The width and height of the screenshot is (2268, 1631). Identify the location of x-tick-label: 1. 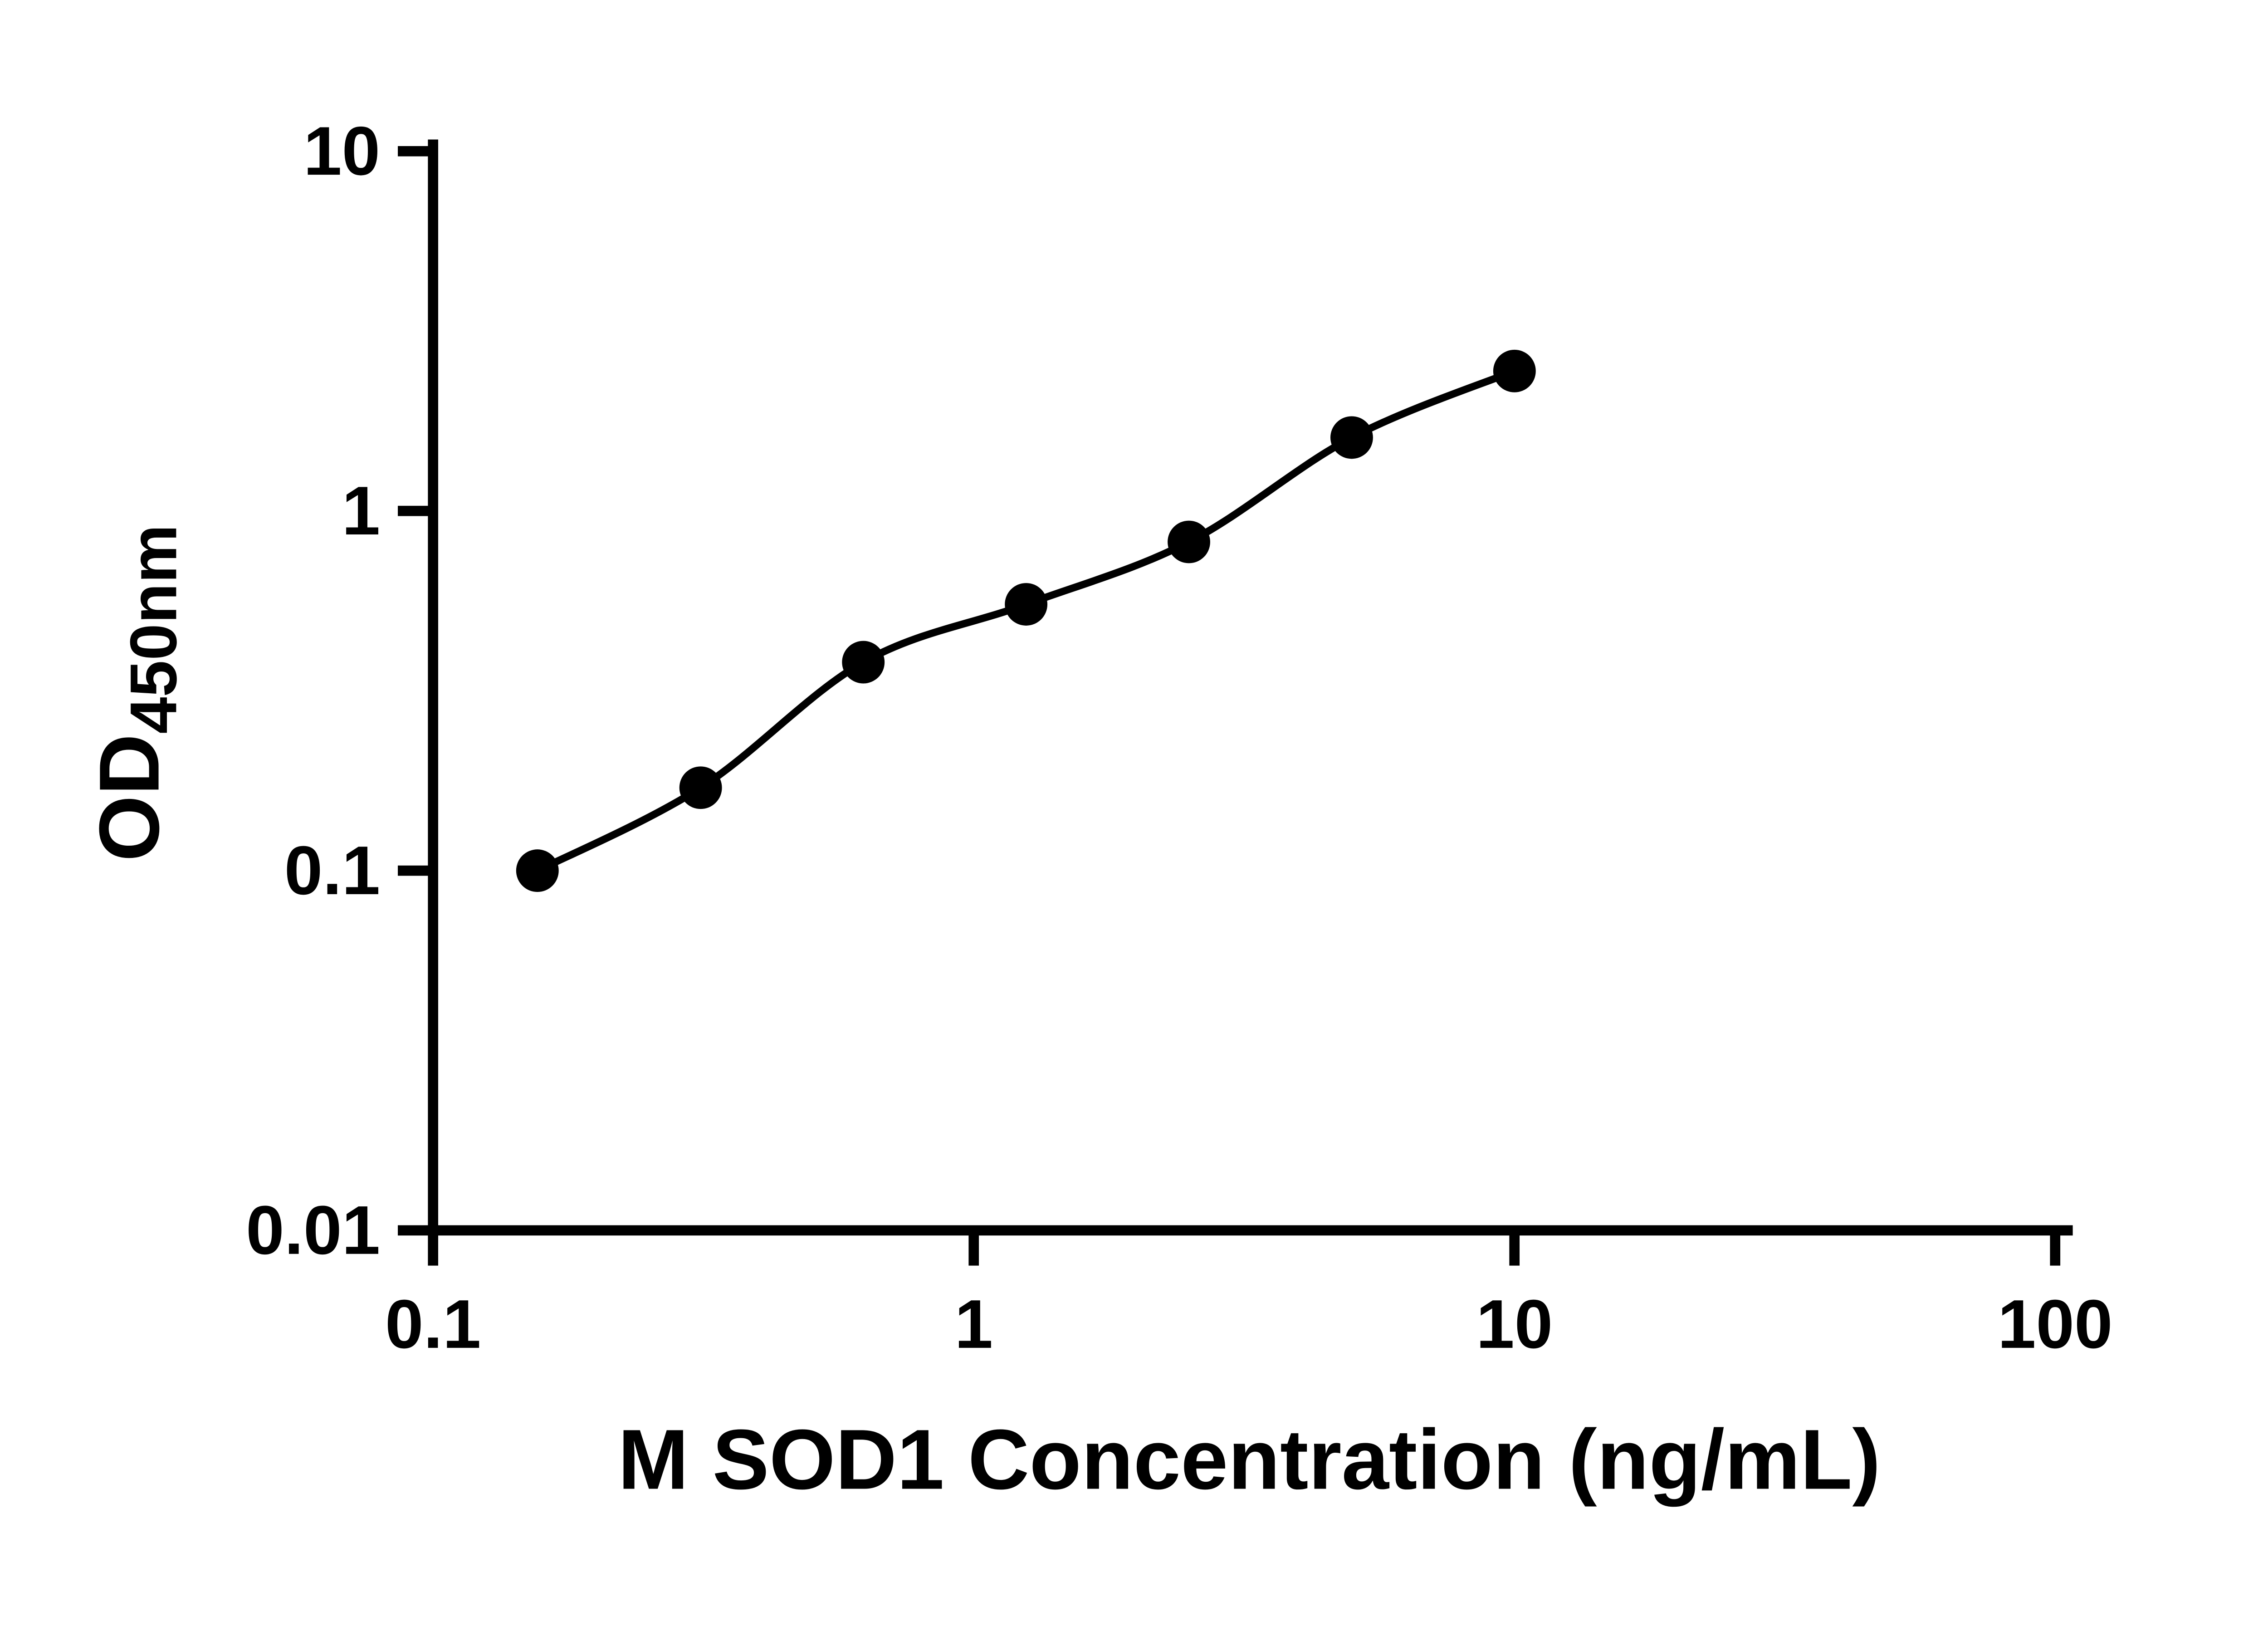
(974, 1324).